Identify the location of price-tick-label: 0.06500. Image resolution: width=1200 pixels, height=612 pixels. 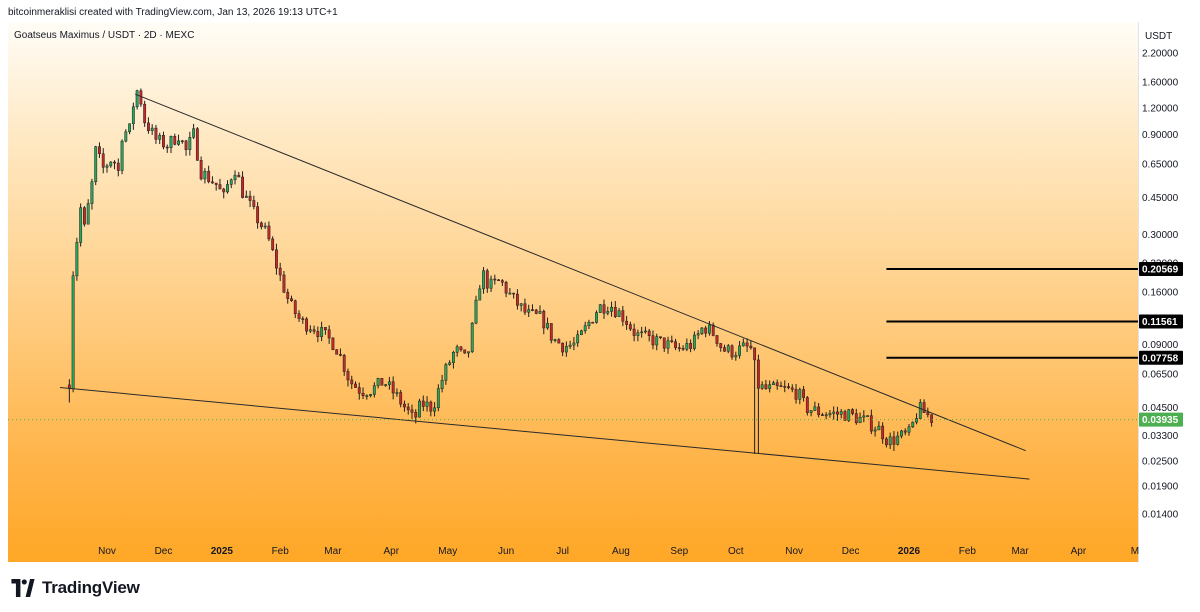
(1160, 374).